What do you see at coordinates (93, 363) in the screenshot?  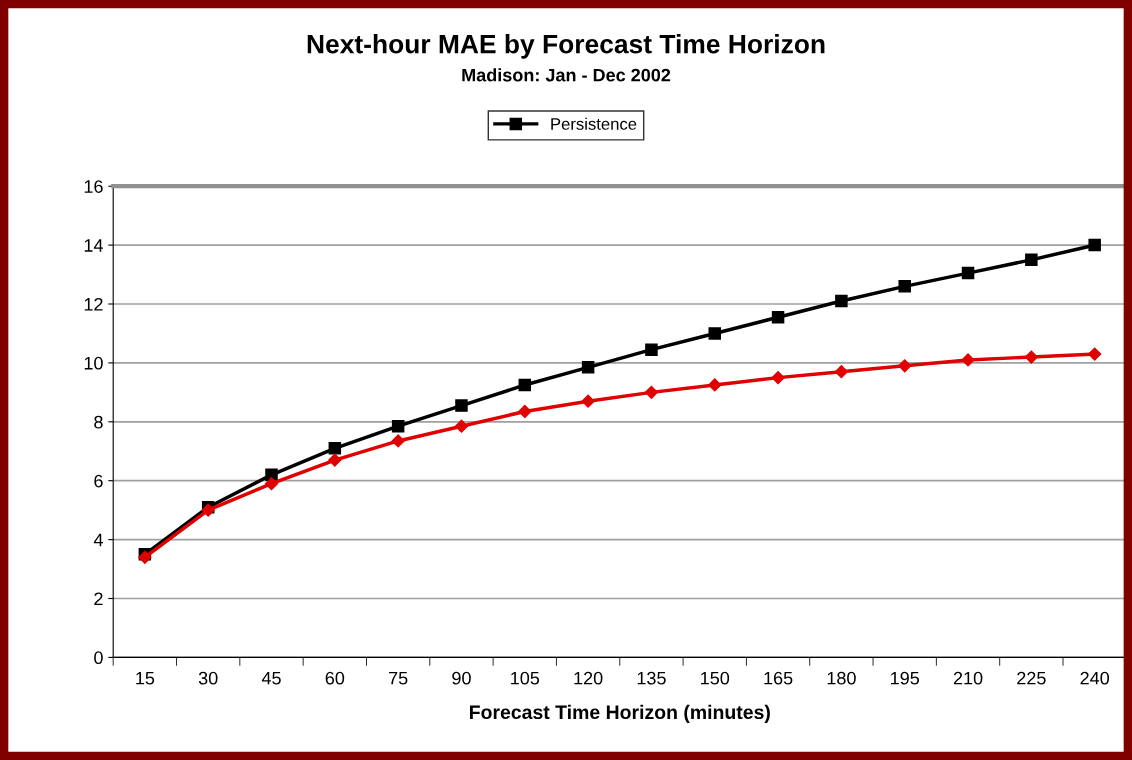 I see `y-tick-label: 10` at bounding box center [93, 363].